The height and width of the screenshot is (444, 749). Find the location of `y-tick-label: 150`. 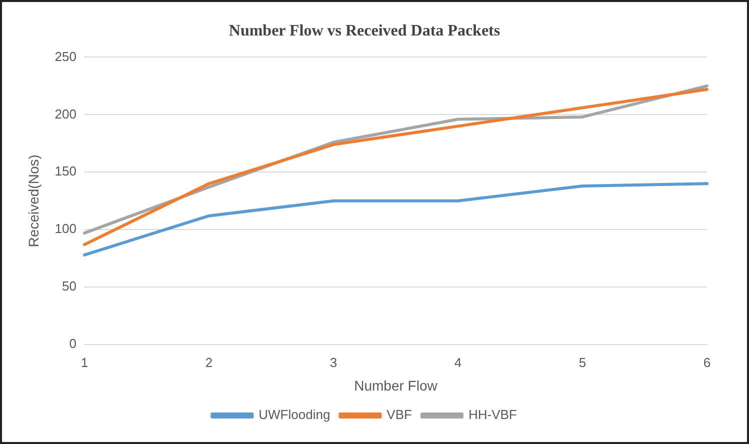

y-tick-label: 150 is located at coordinates (65, 171).